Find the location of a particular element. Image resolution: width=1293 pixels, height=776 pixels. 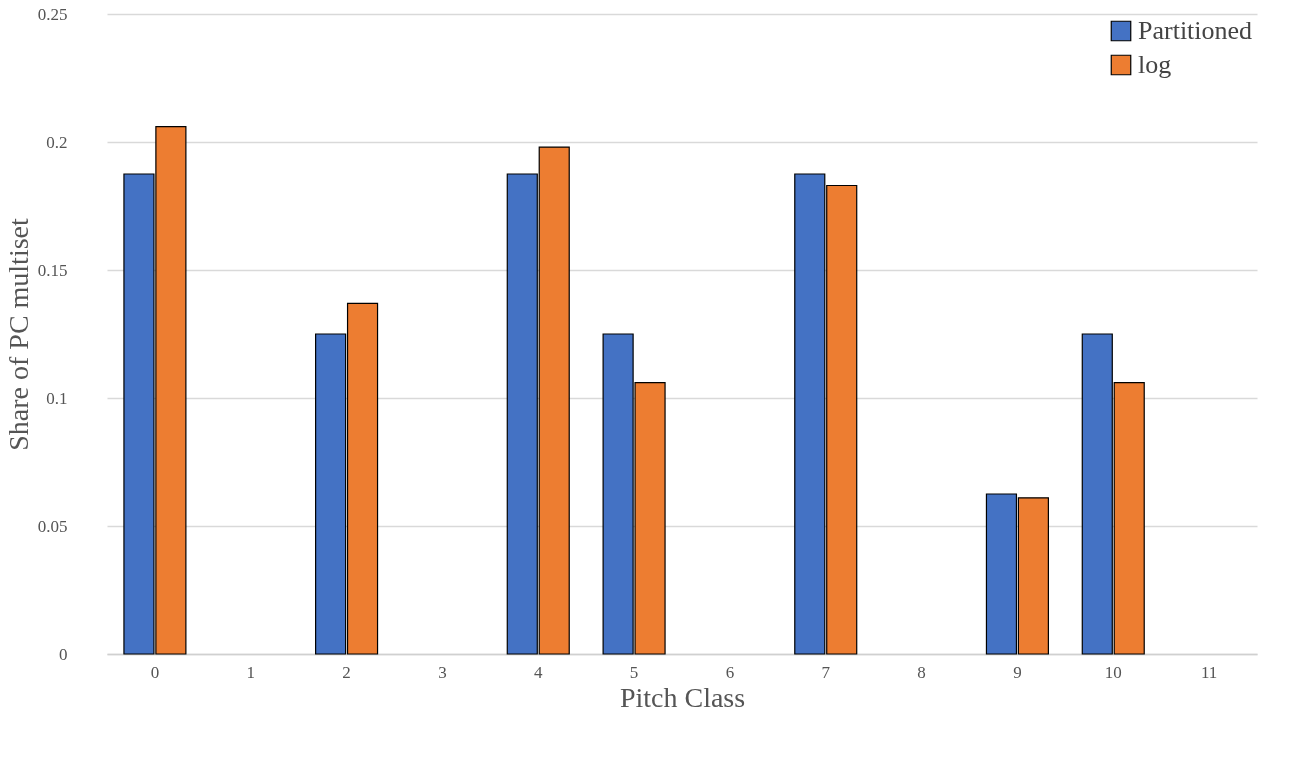

x-tick-label: 3 is located at coordinates (442, 672).